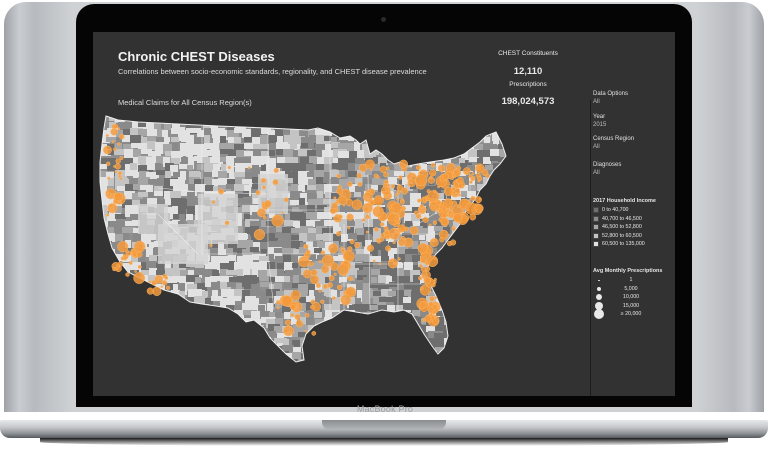 The image size is (768, 457). Describe the element at coordinates (633, 227) in the screenshot. I see `income-legend-item: 46,500 to 52,800` at that location.